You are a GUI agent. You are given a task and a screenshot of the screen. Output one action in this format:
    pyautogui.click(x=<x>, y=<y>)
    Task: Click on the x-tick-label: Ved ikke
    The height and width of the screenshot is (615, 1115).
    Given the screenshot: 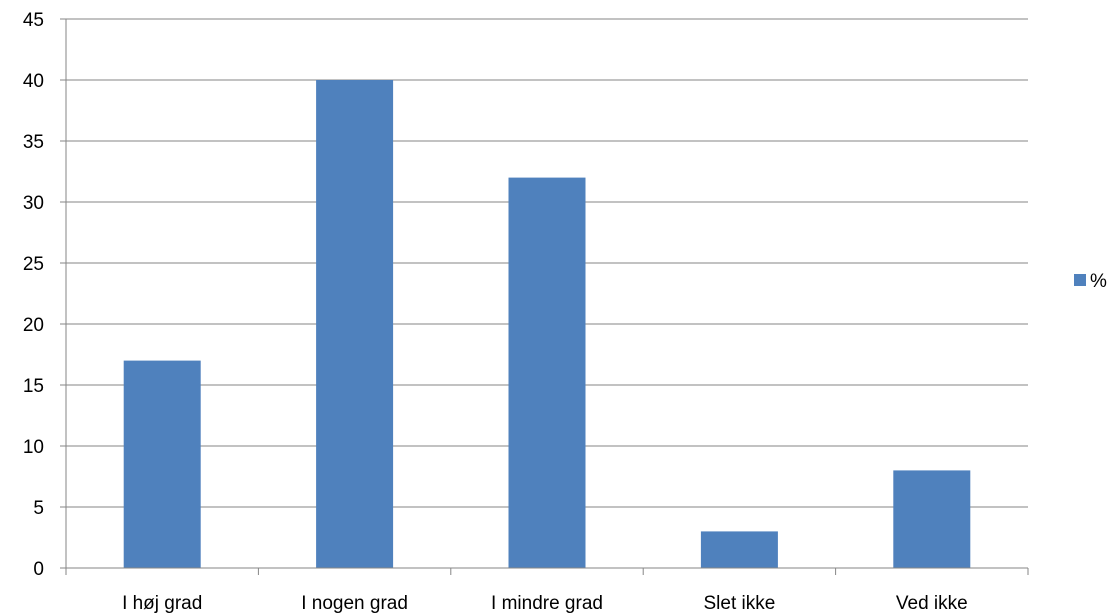 What is the action you would take?
    pyautogui.click(x=932, y=603)
    